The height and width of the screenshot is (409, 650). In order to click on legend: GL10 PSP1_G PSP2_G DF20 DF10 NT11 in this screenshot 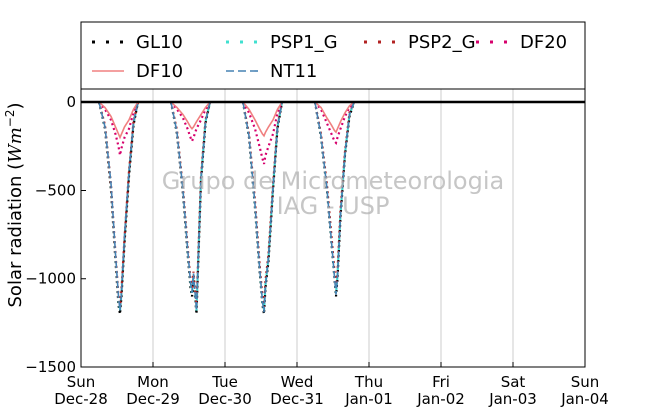, I will do `click(333, 55)`.